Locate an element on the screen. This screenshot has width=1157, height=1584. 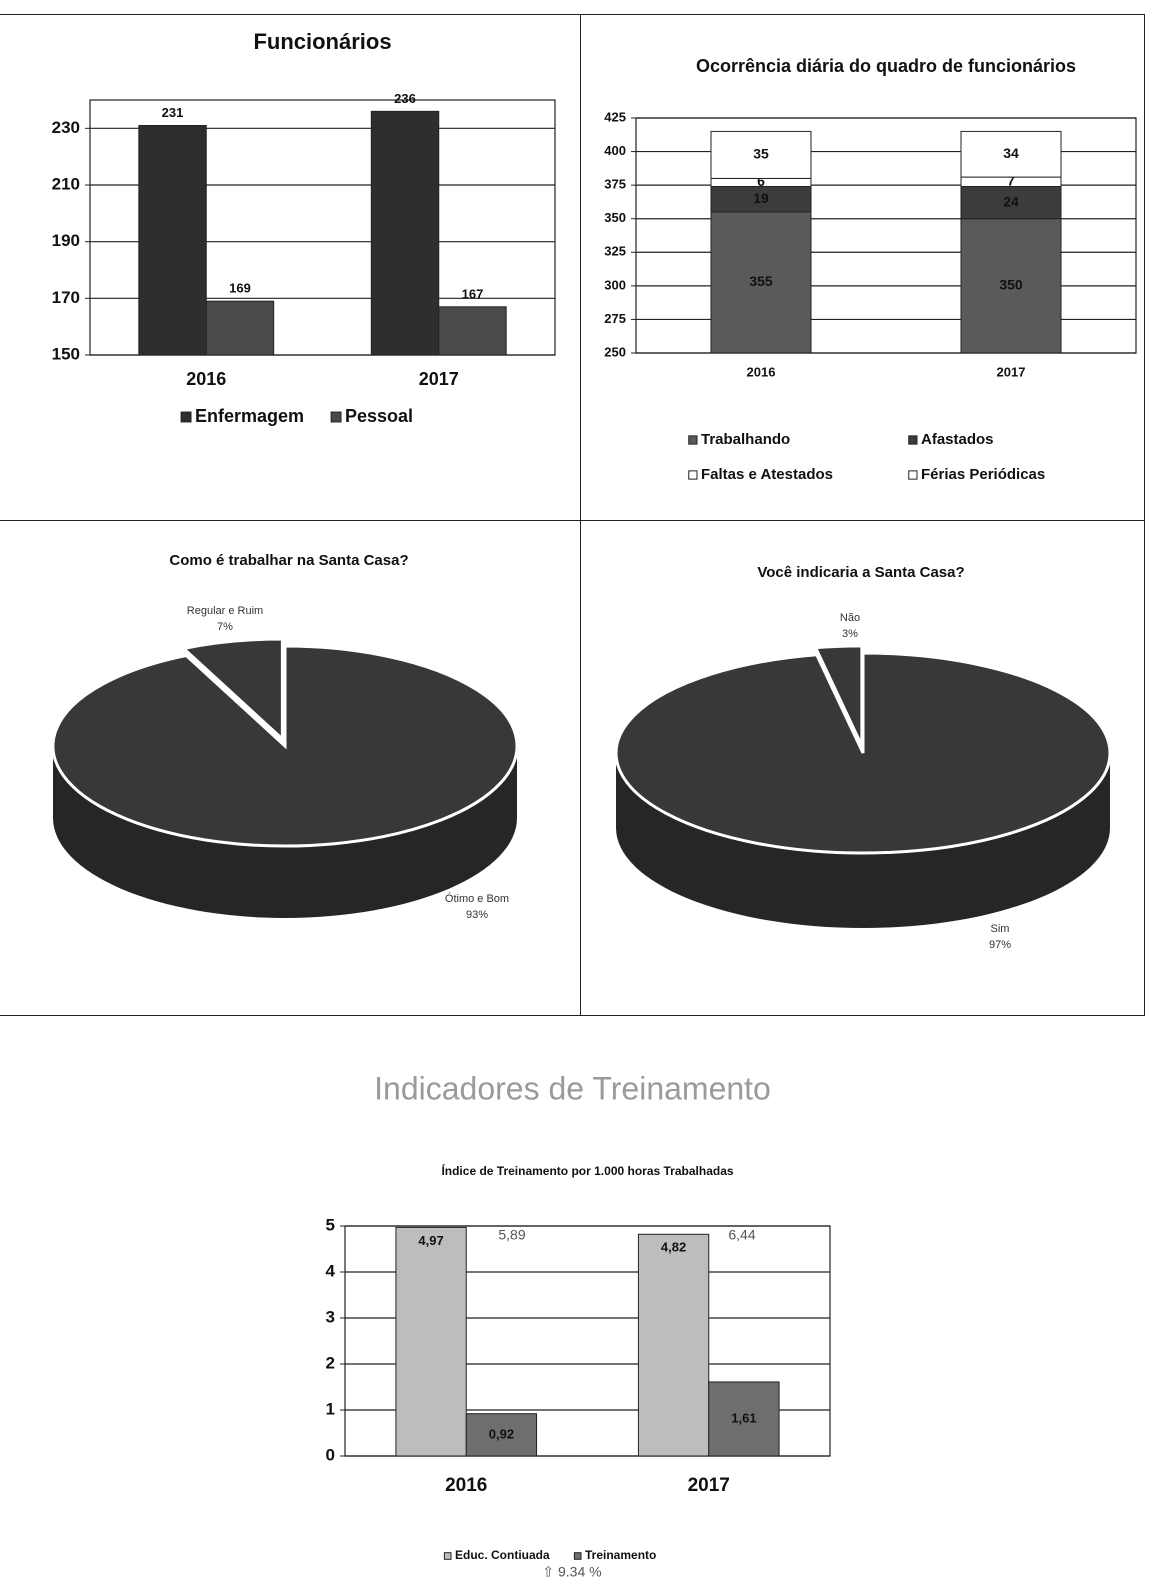
slice-label: Sim is located at coordinates (1000, 929).